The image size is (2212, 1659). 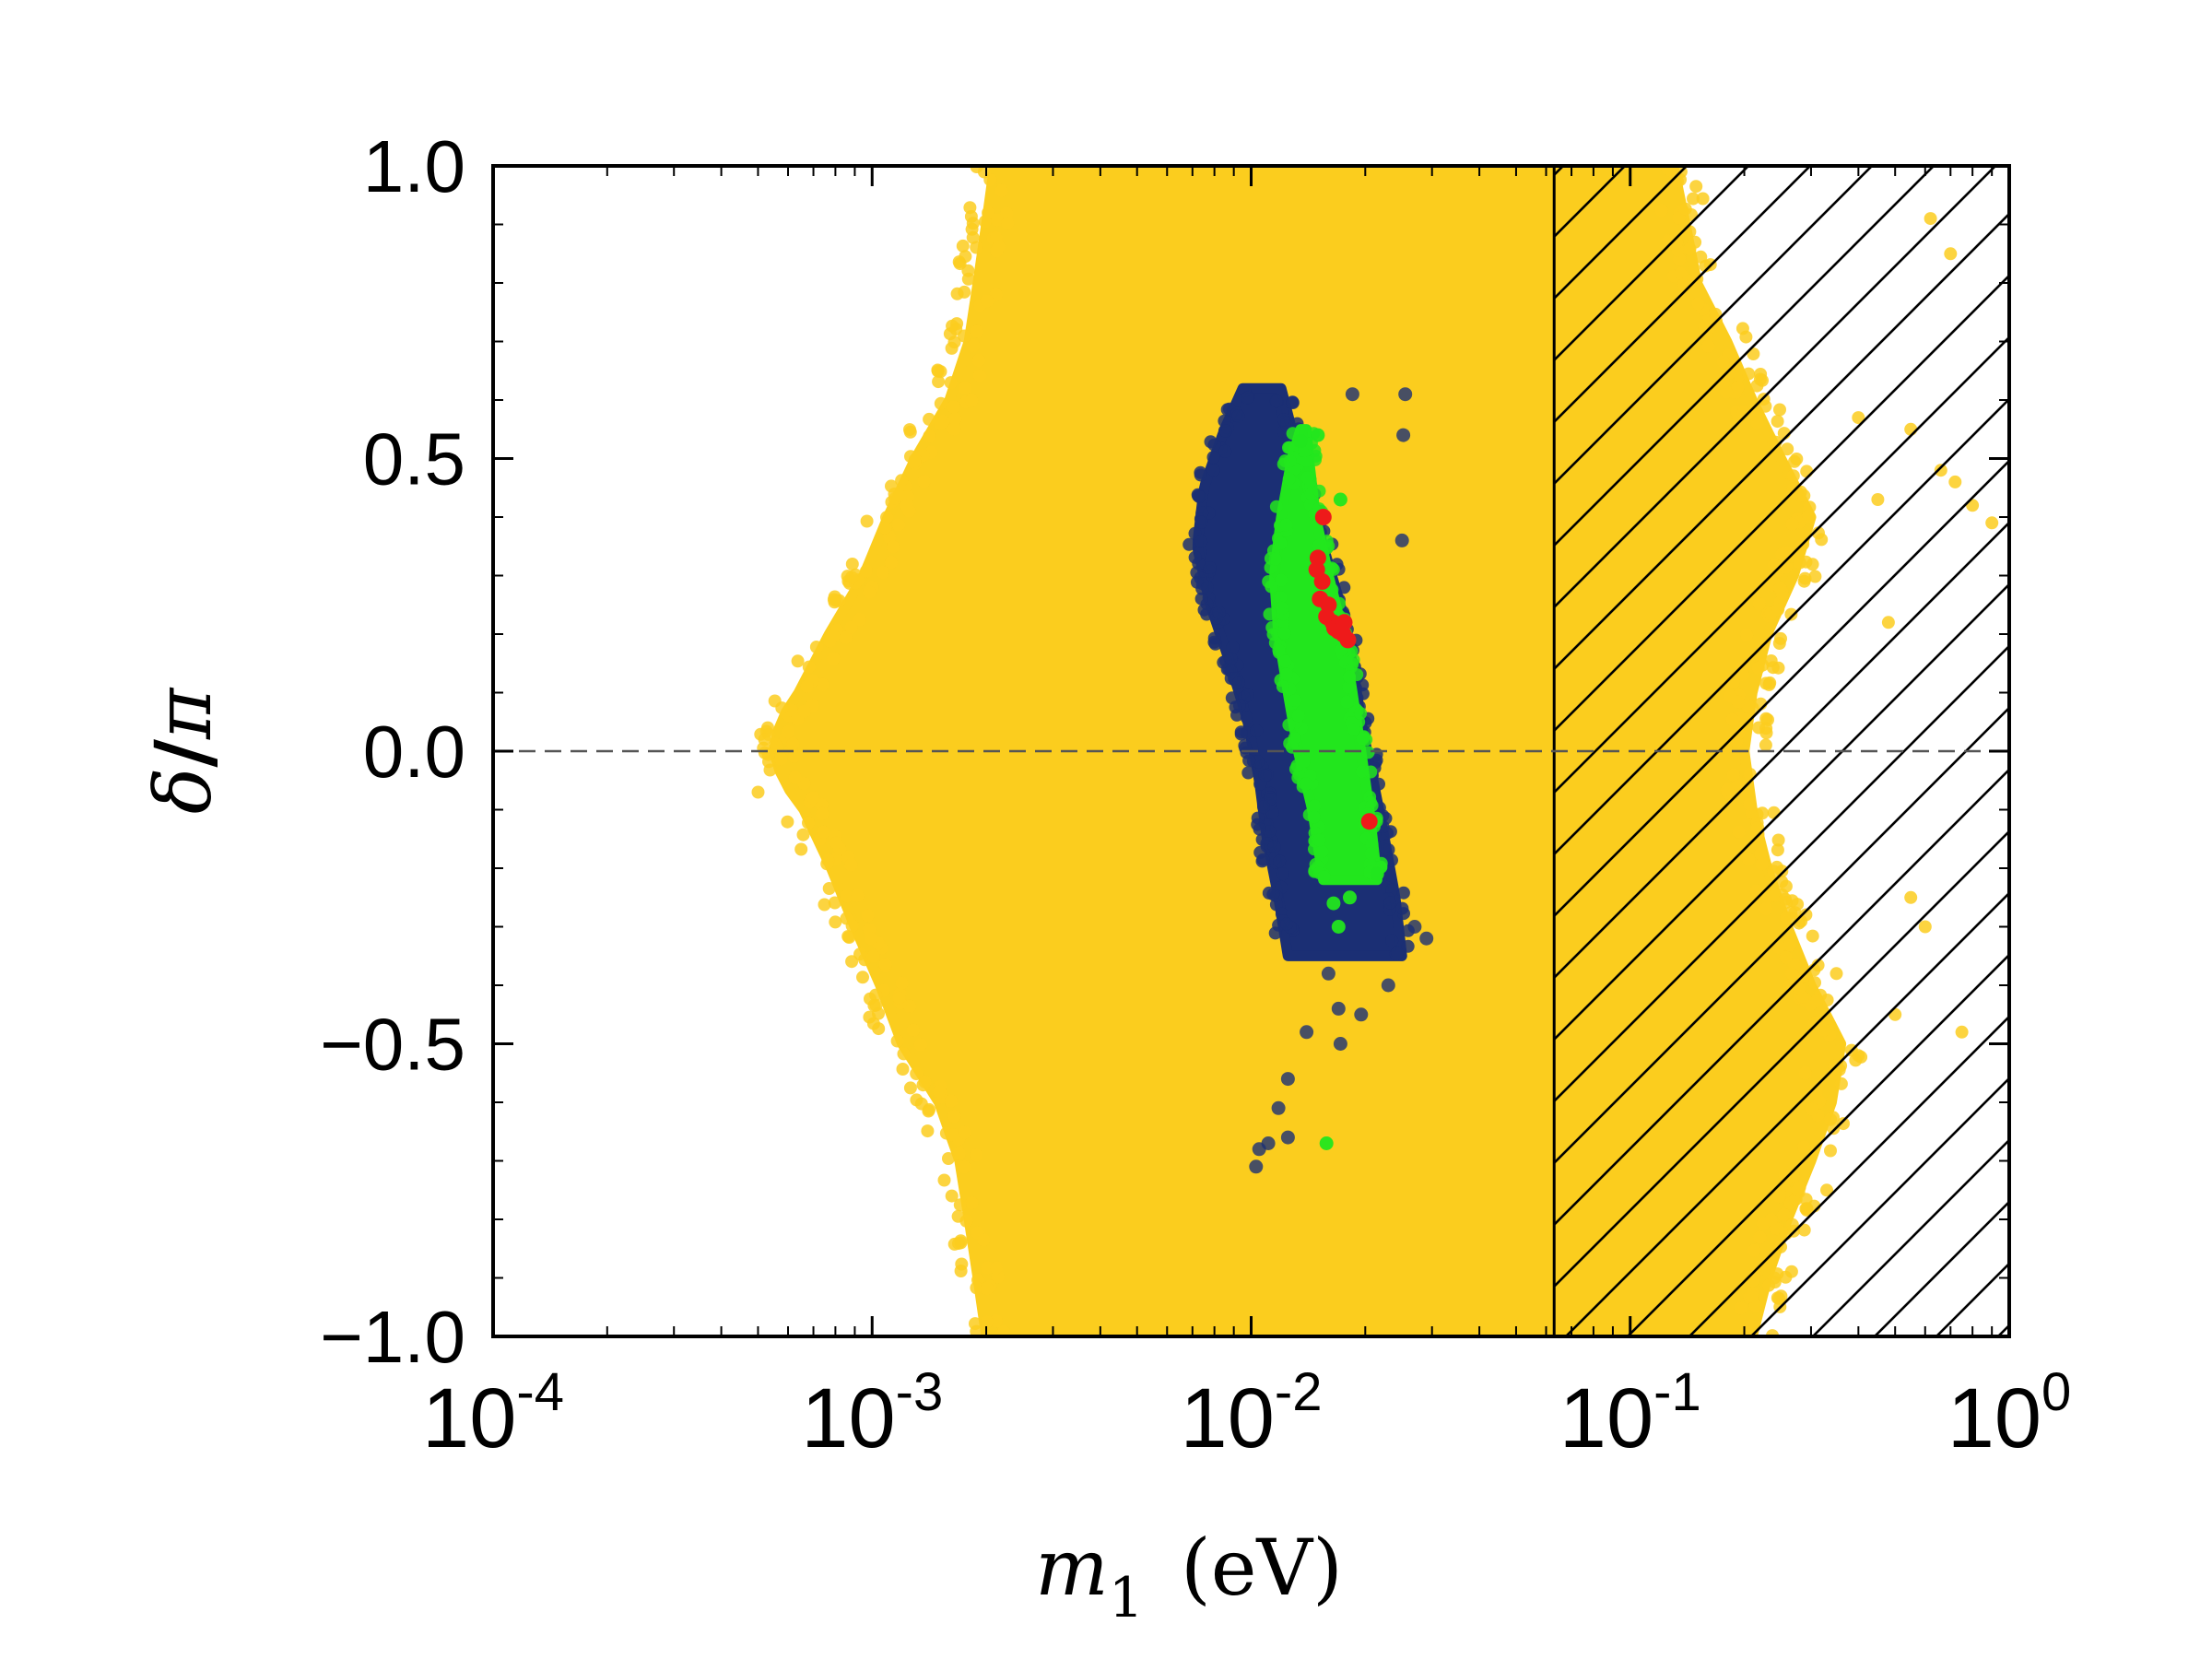 What do you see at coordinates (1252, 1413) in the screenshot?
I see `x-tick-label: 10⁻²` at bounding box center [1252, 1413].